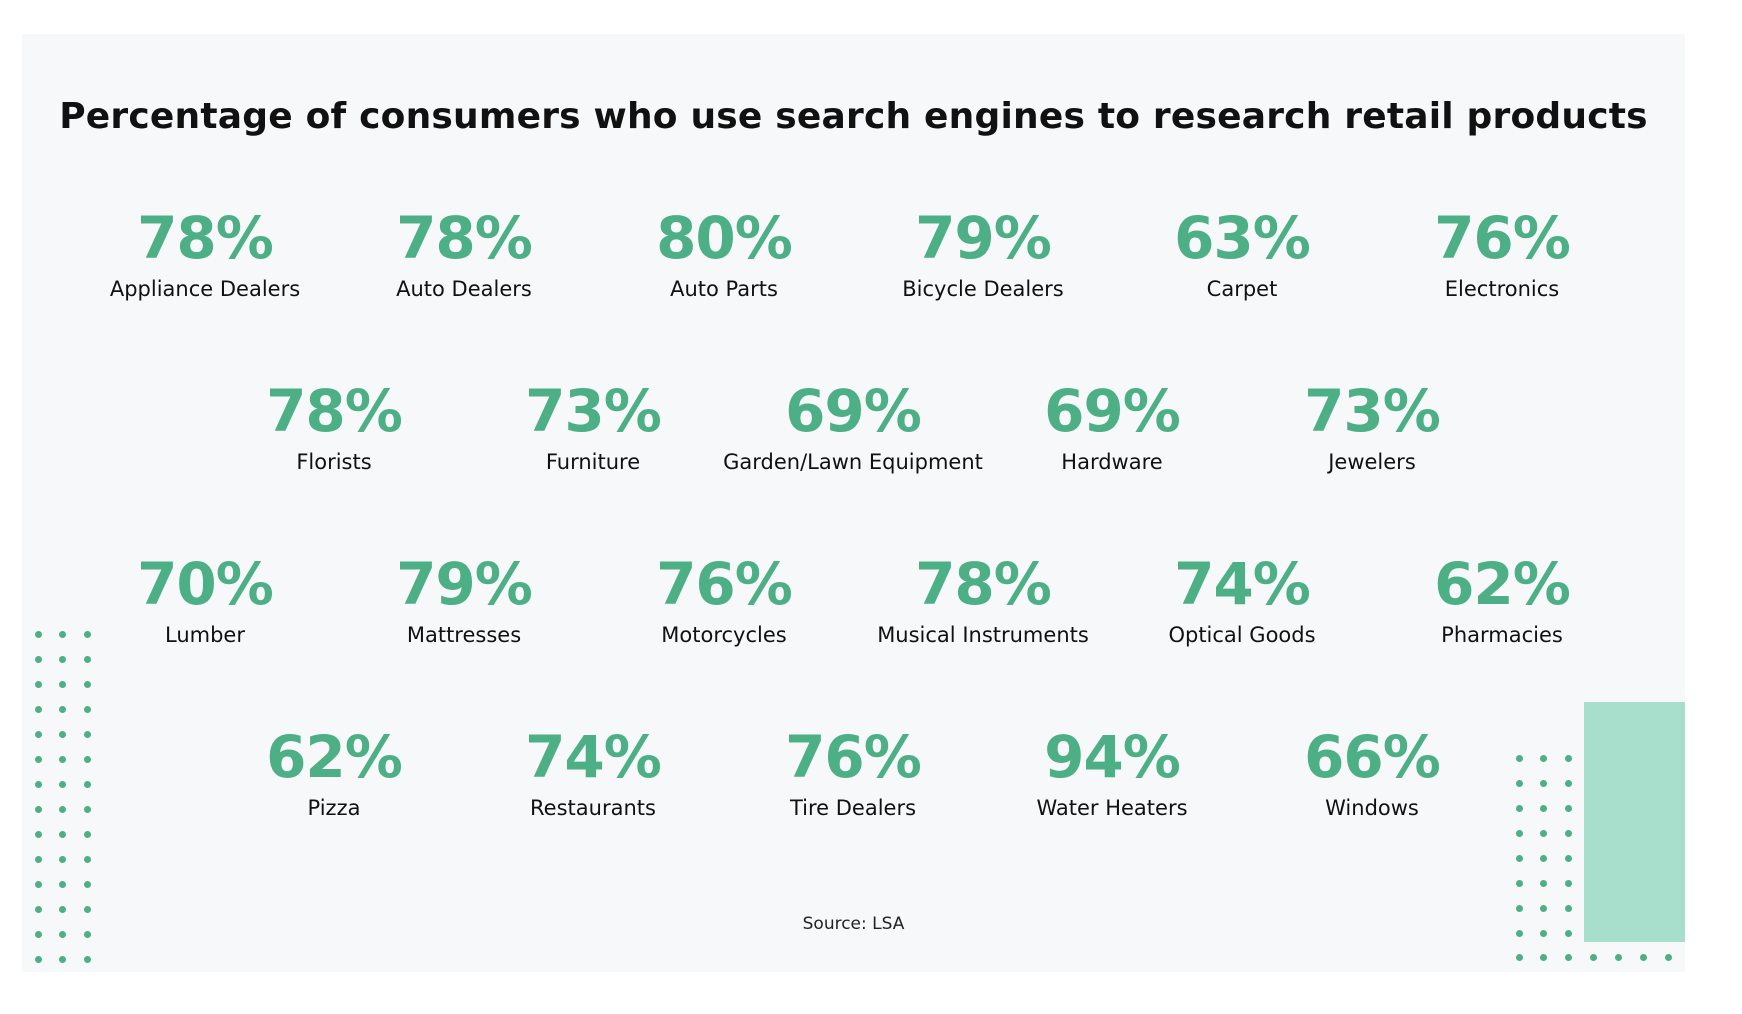 This screenshot has width=1742, height=1014. Describe the element at coordinates (853, 462) in the screenshot. I see `stat-label: Garden/Lawn Equipment` at that location.